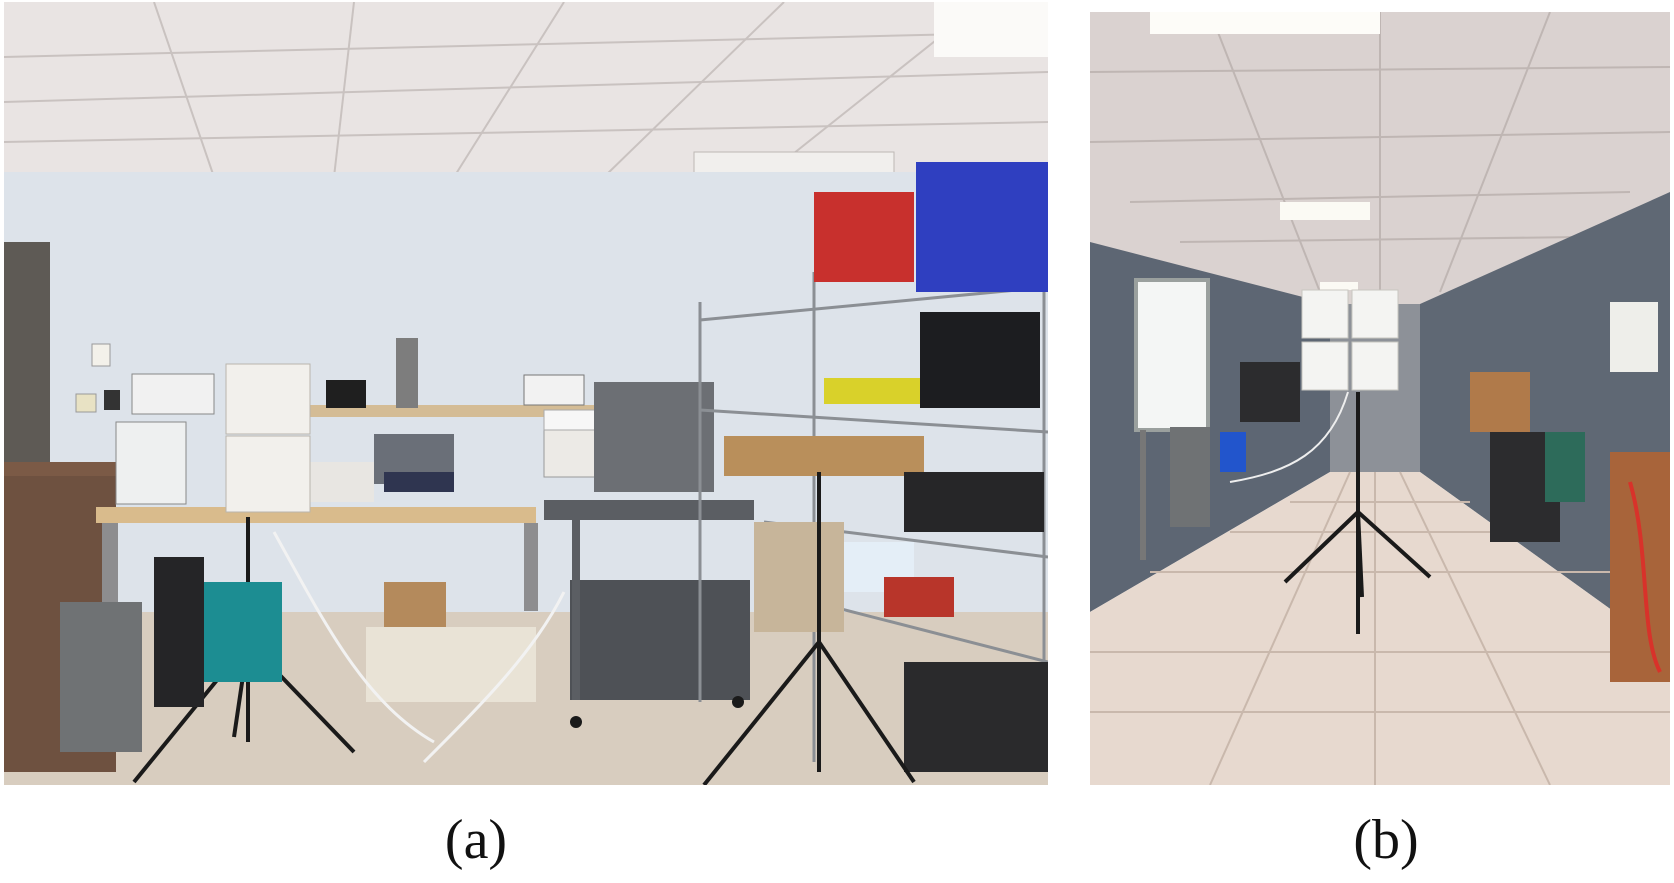 This screenshot has height=883, width=1674. What do you see at coordinates (1500, 402) in the screenshot?
I see `cardboard-boxes` at bounding box center [1500, 402].